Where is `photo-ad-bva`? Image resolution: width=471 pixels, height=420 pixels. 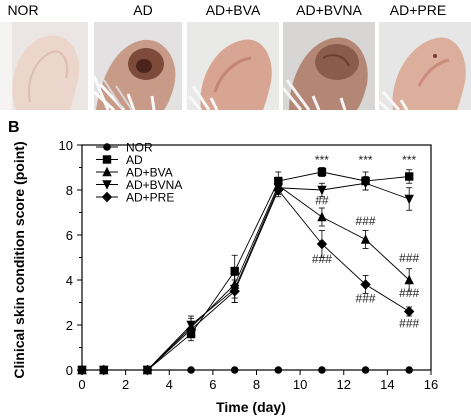 photo-ad-bva is located at coordinates (233, 66).